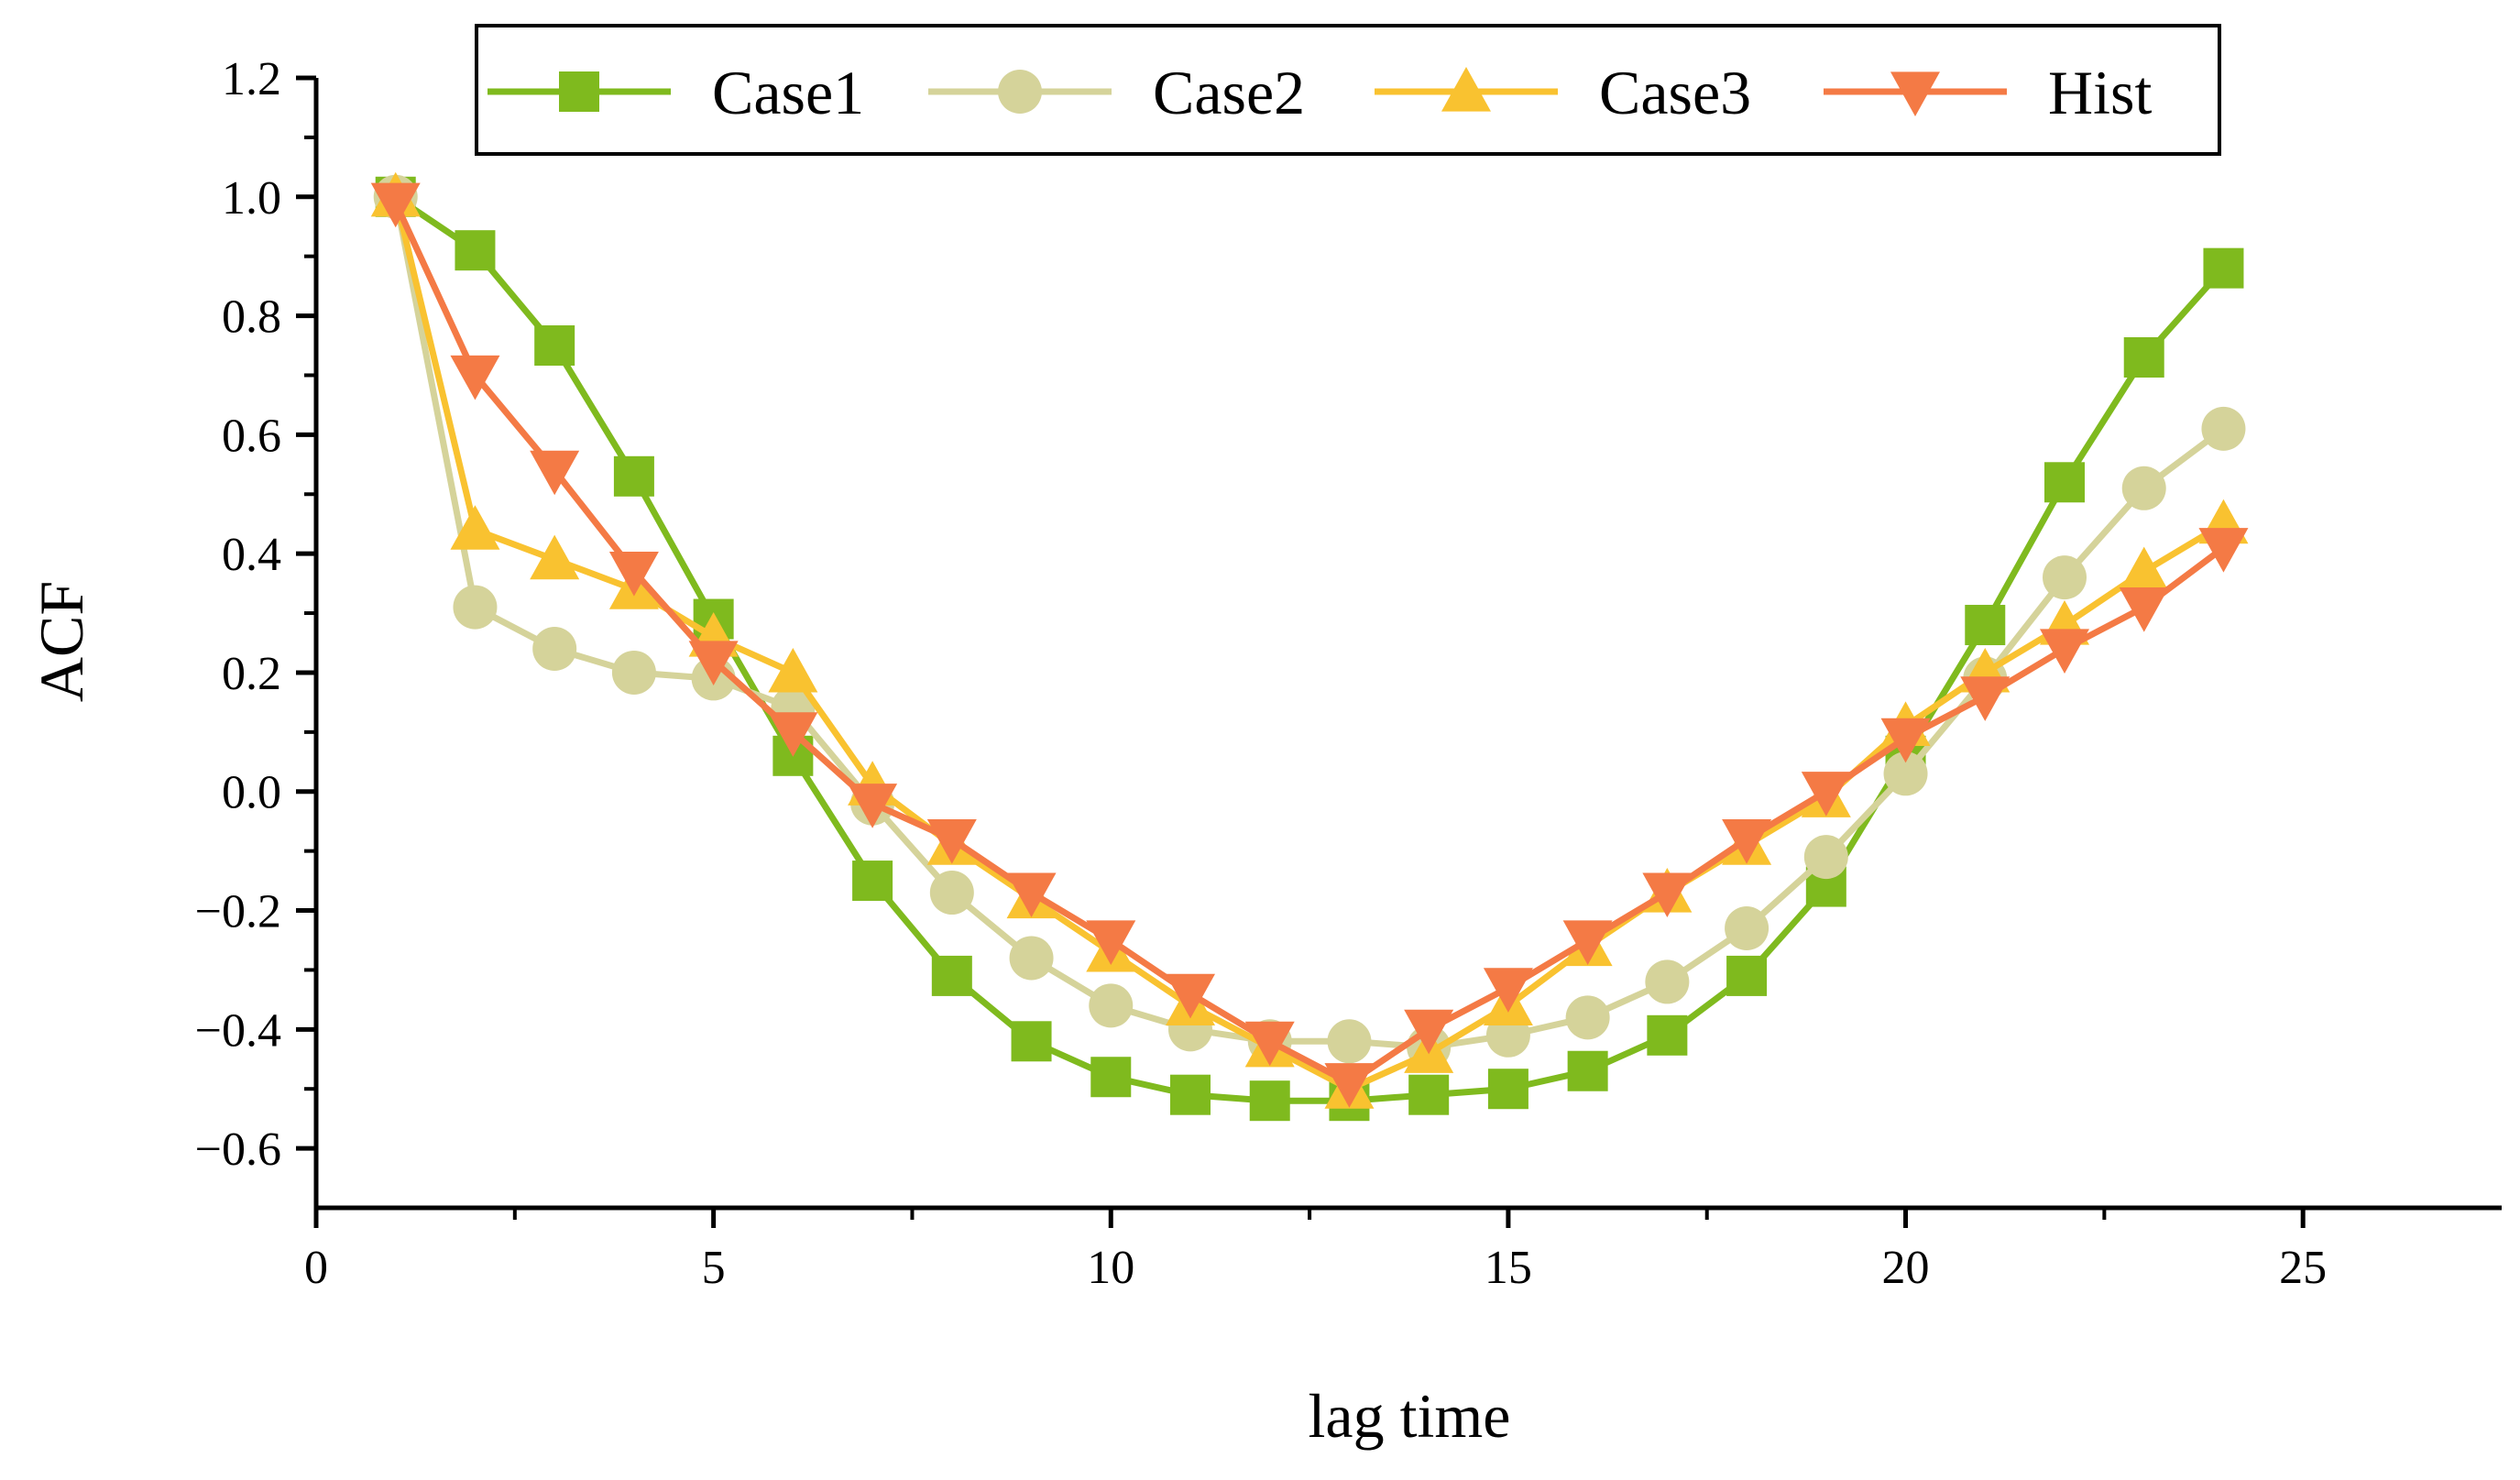  What do you see at coordinates (257, 631) in the screenshot?
I see `y-axis: 1.2 1.0 0.8 0.6 0.4 0.2 0.0 −0.2 −0.4 −0.6` at bounding box center [257, 631].